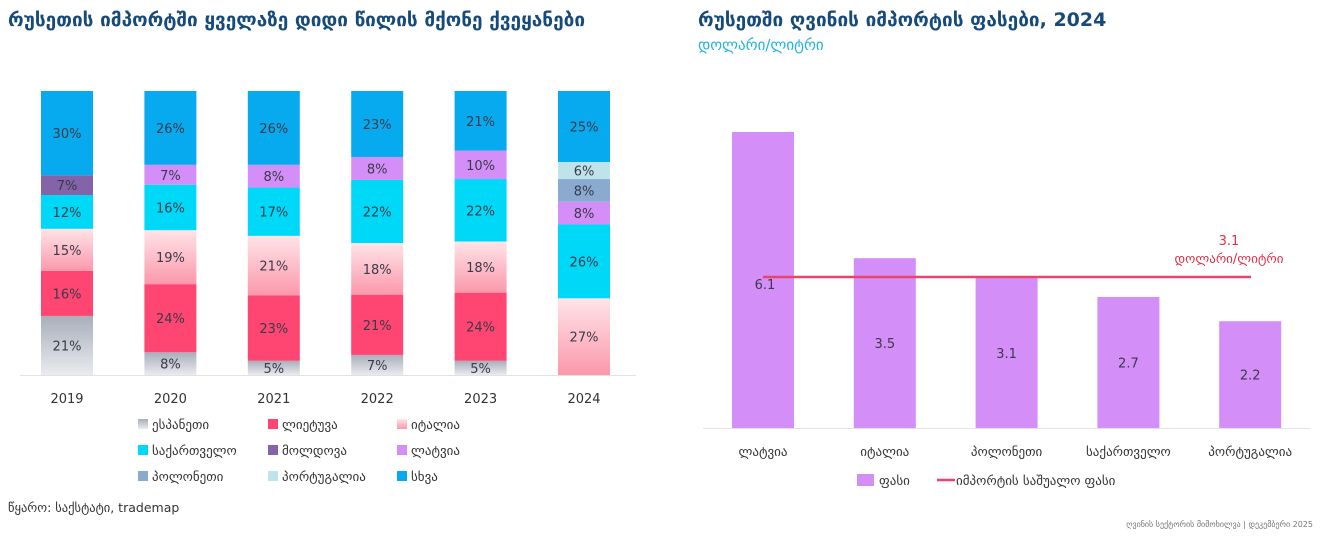  What do you see at coordinates (765, 285) in the screenshot?
I see `data-label: 6.1` at bounding box center [765, 285].